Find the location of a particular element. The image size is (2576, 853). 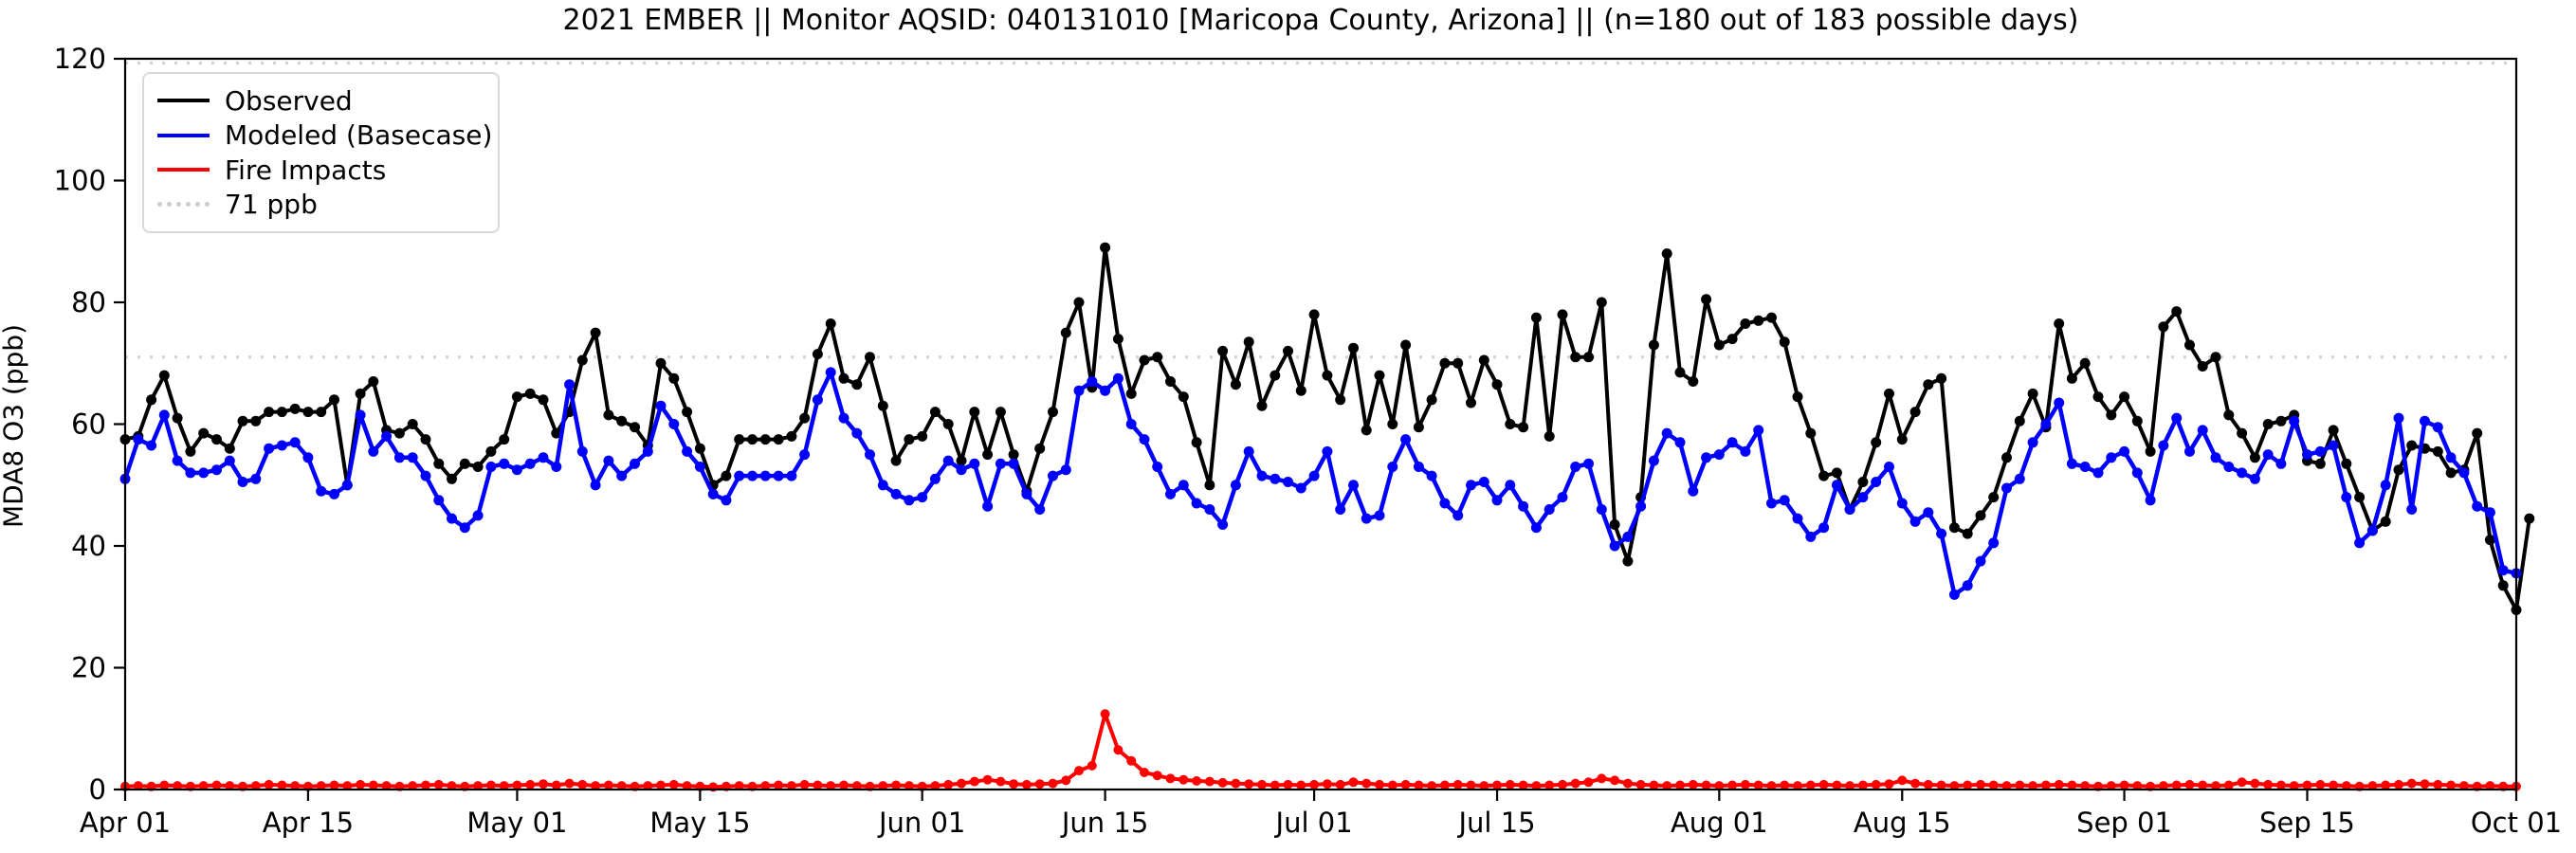

modeled-line-swatch is located at coordinates (183, 135).